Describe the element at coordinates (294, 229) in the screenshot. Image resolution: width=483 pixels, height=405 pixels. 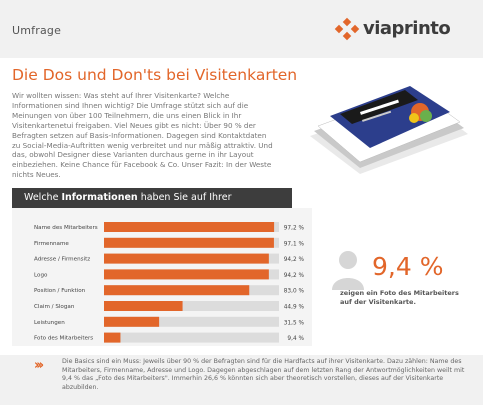
I see `value-label: 97,2 %` at that location.